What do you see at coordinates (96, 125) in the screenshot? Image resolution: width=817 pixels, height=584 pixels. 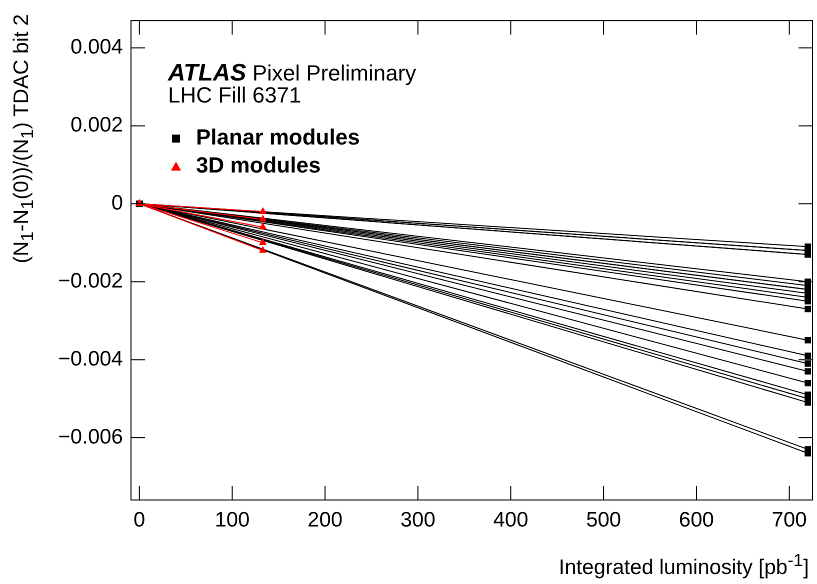 I see `y-tick-label: 0.002` at bounding box center [96, 125].